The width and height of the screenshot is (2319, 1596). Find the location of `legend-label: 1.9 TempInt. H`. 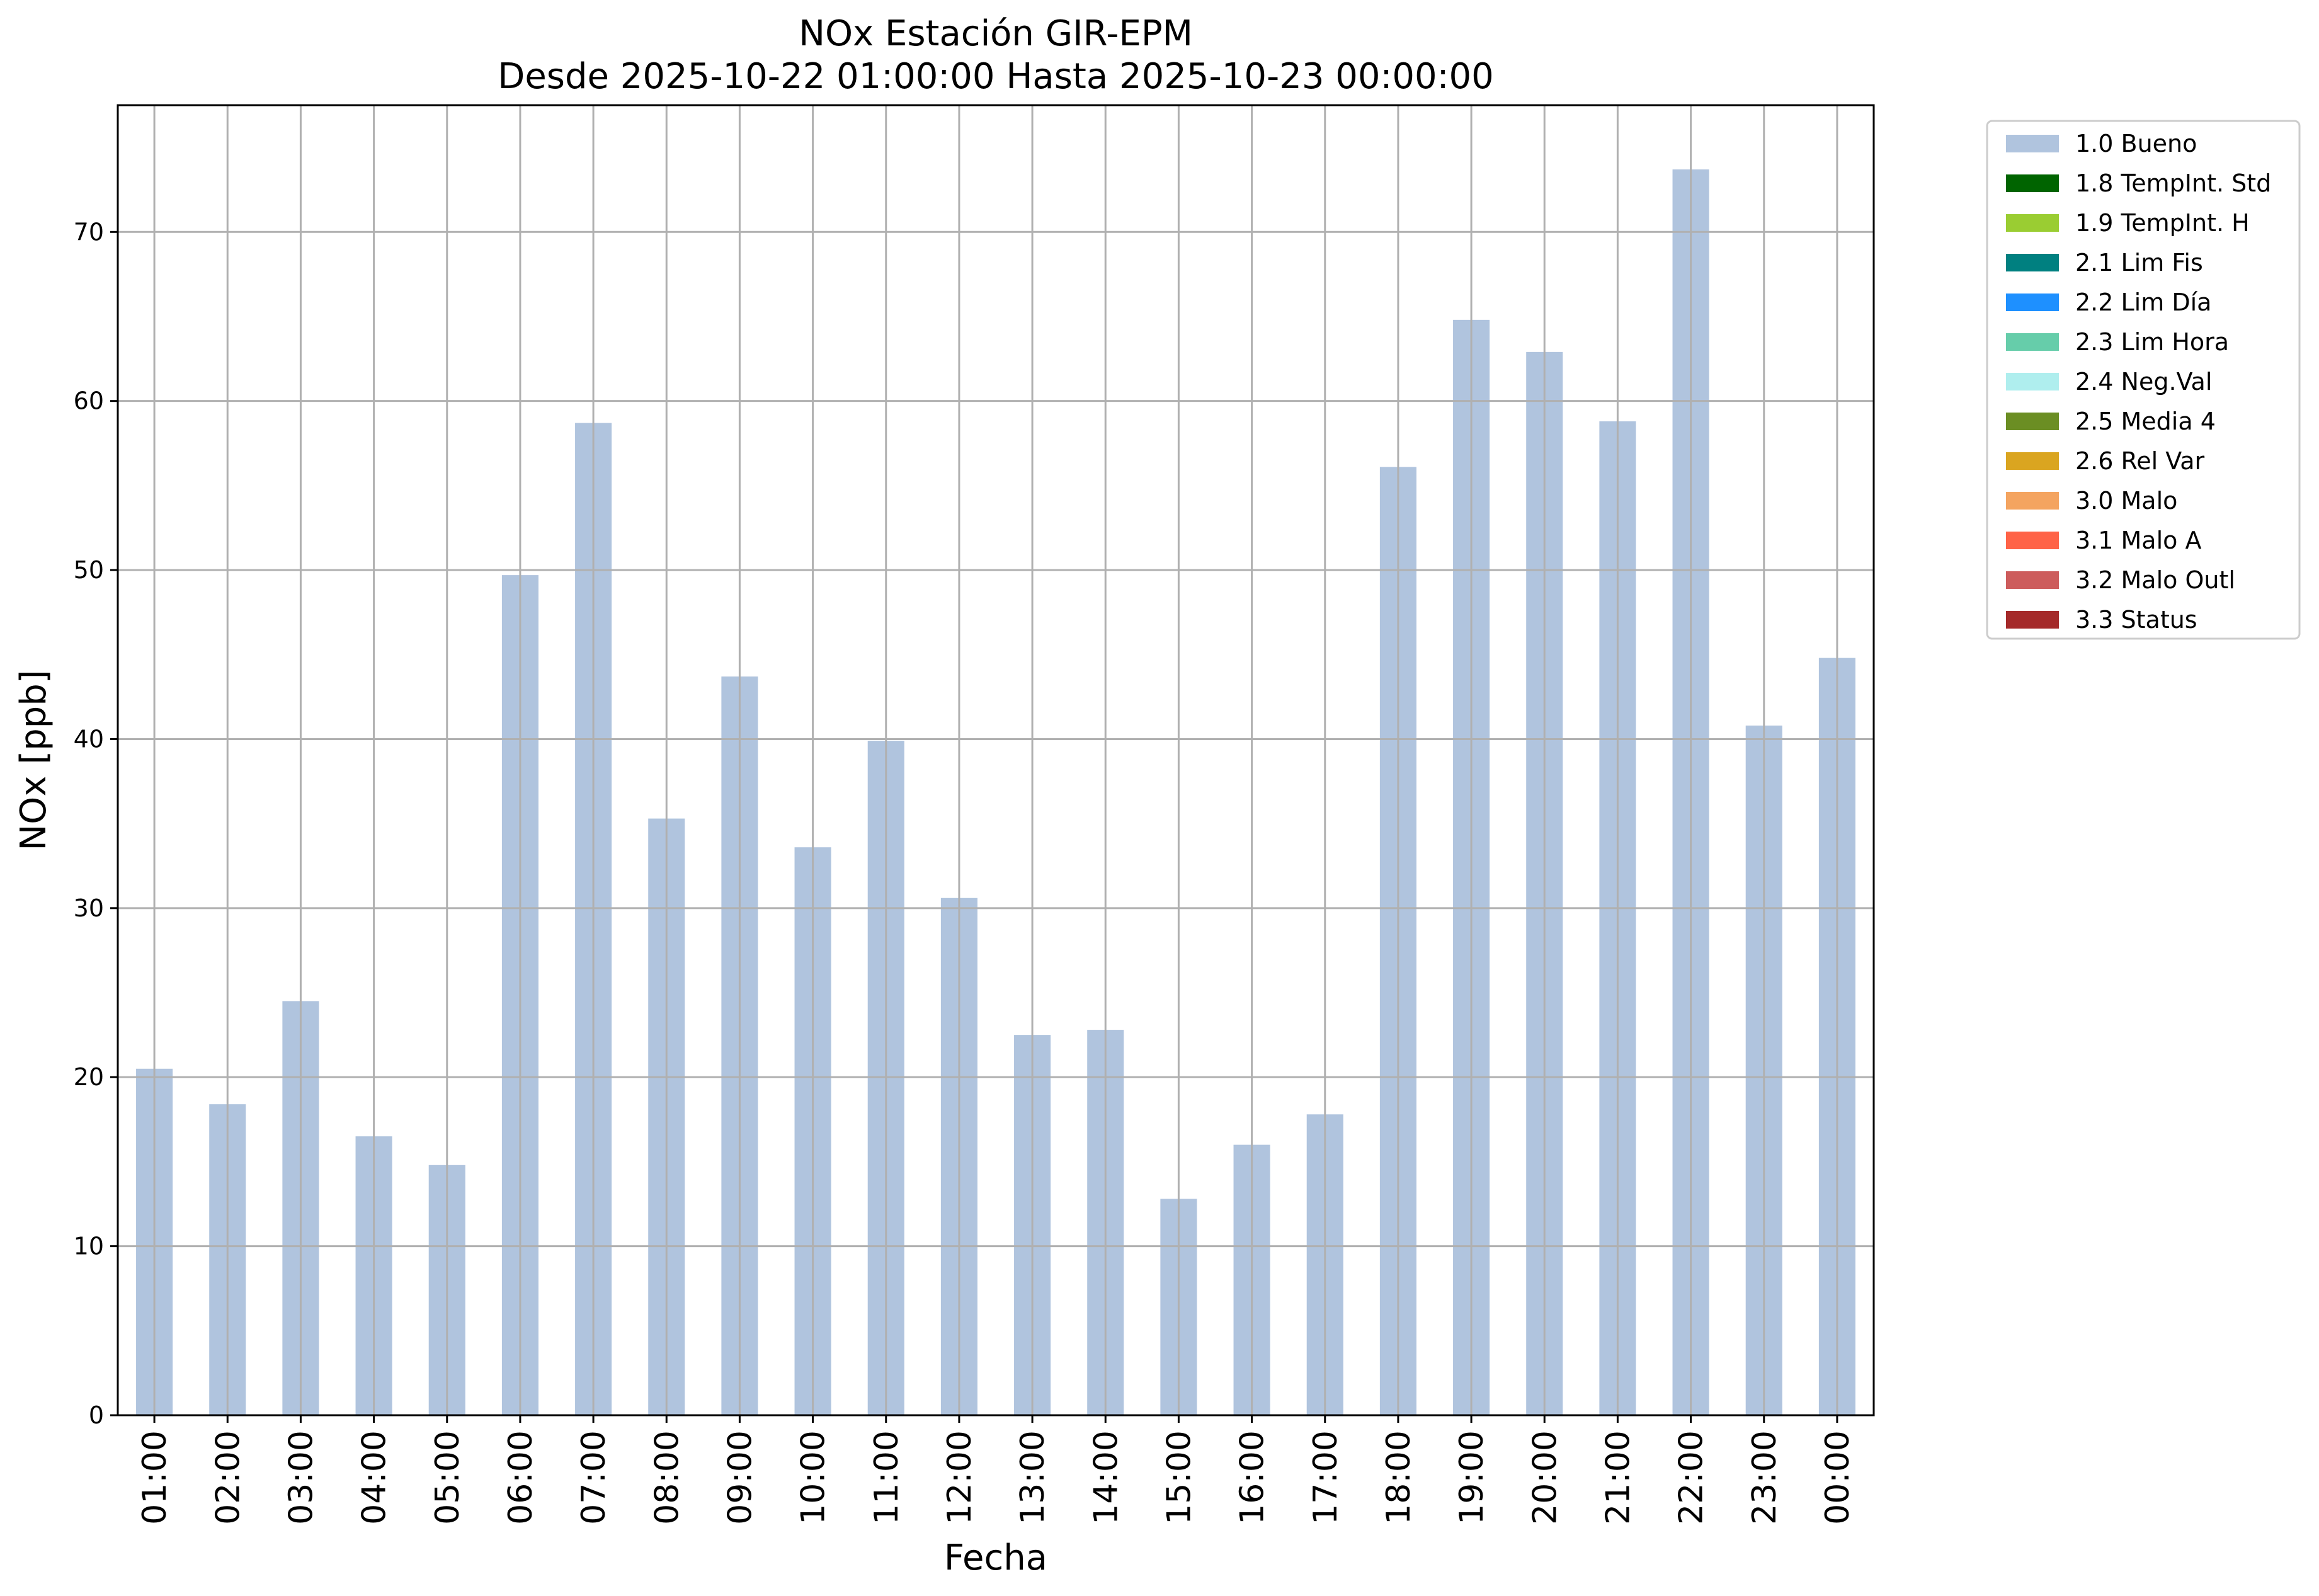

legend-label: 1.9 TempInt. H is located at coordinates (2162, 223).